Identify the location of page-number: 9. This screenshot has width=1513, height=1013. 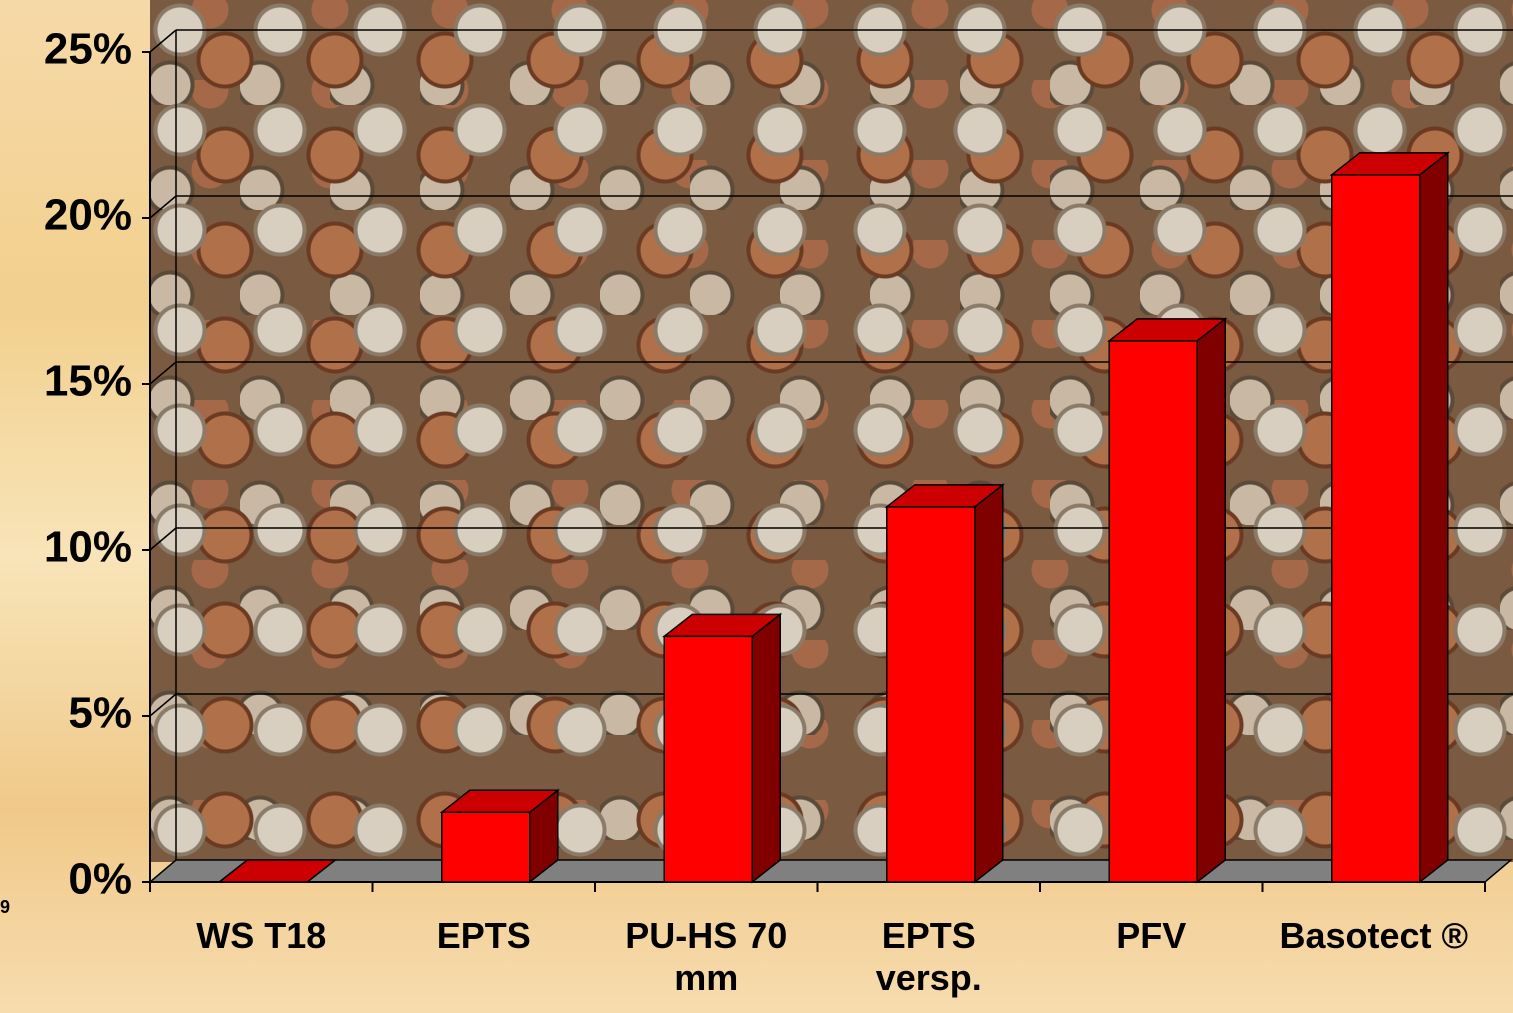
(5, 907).